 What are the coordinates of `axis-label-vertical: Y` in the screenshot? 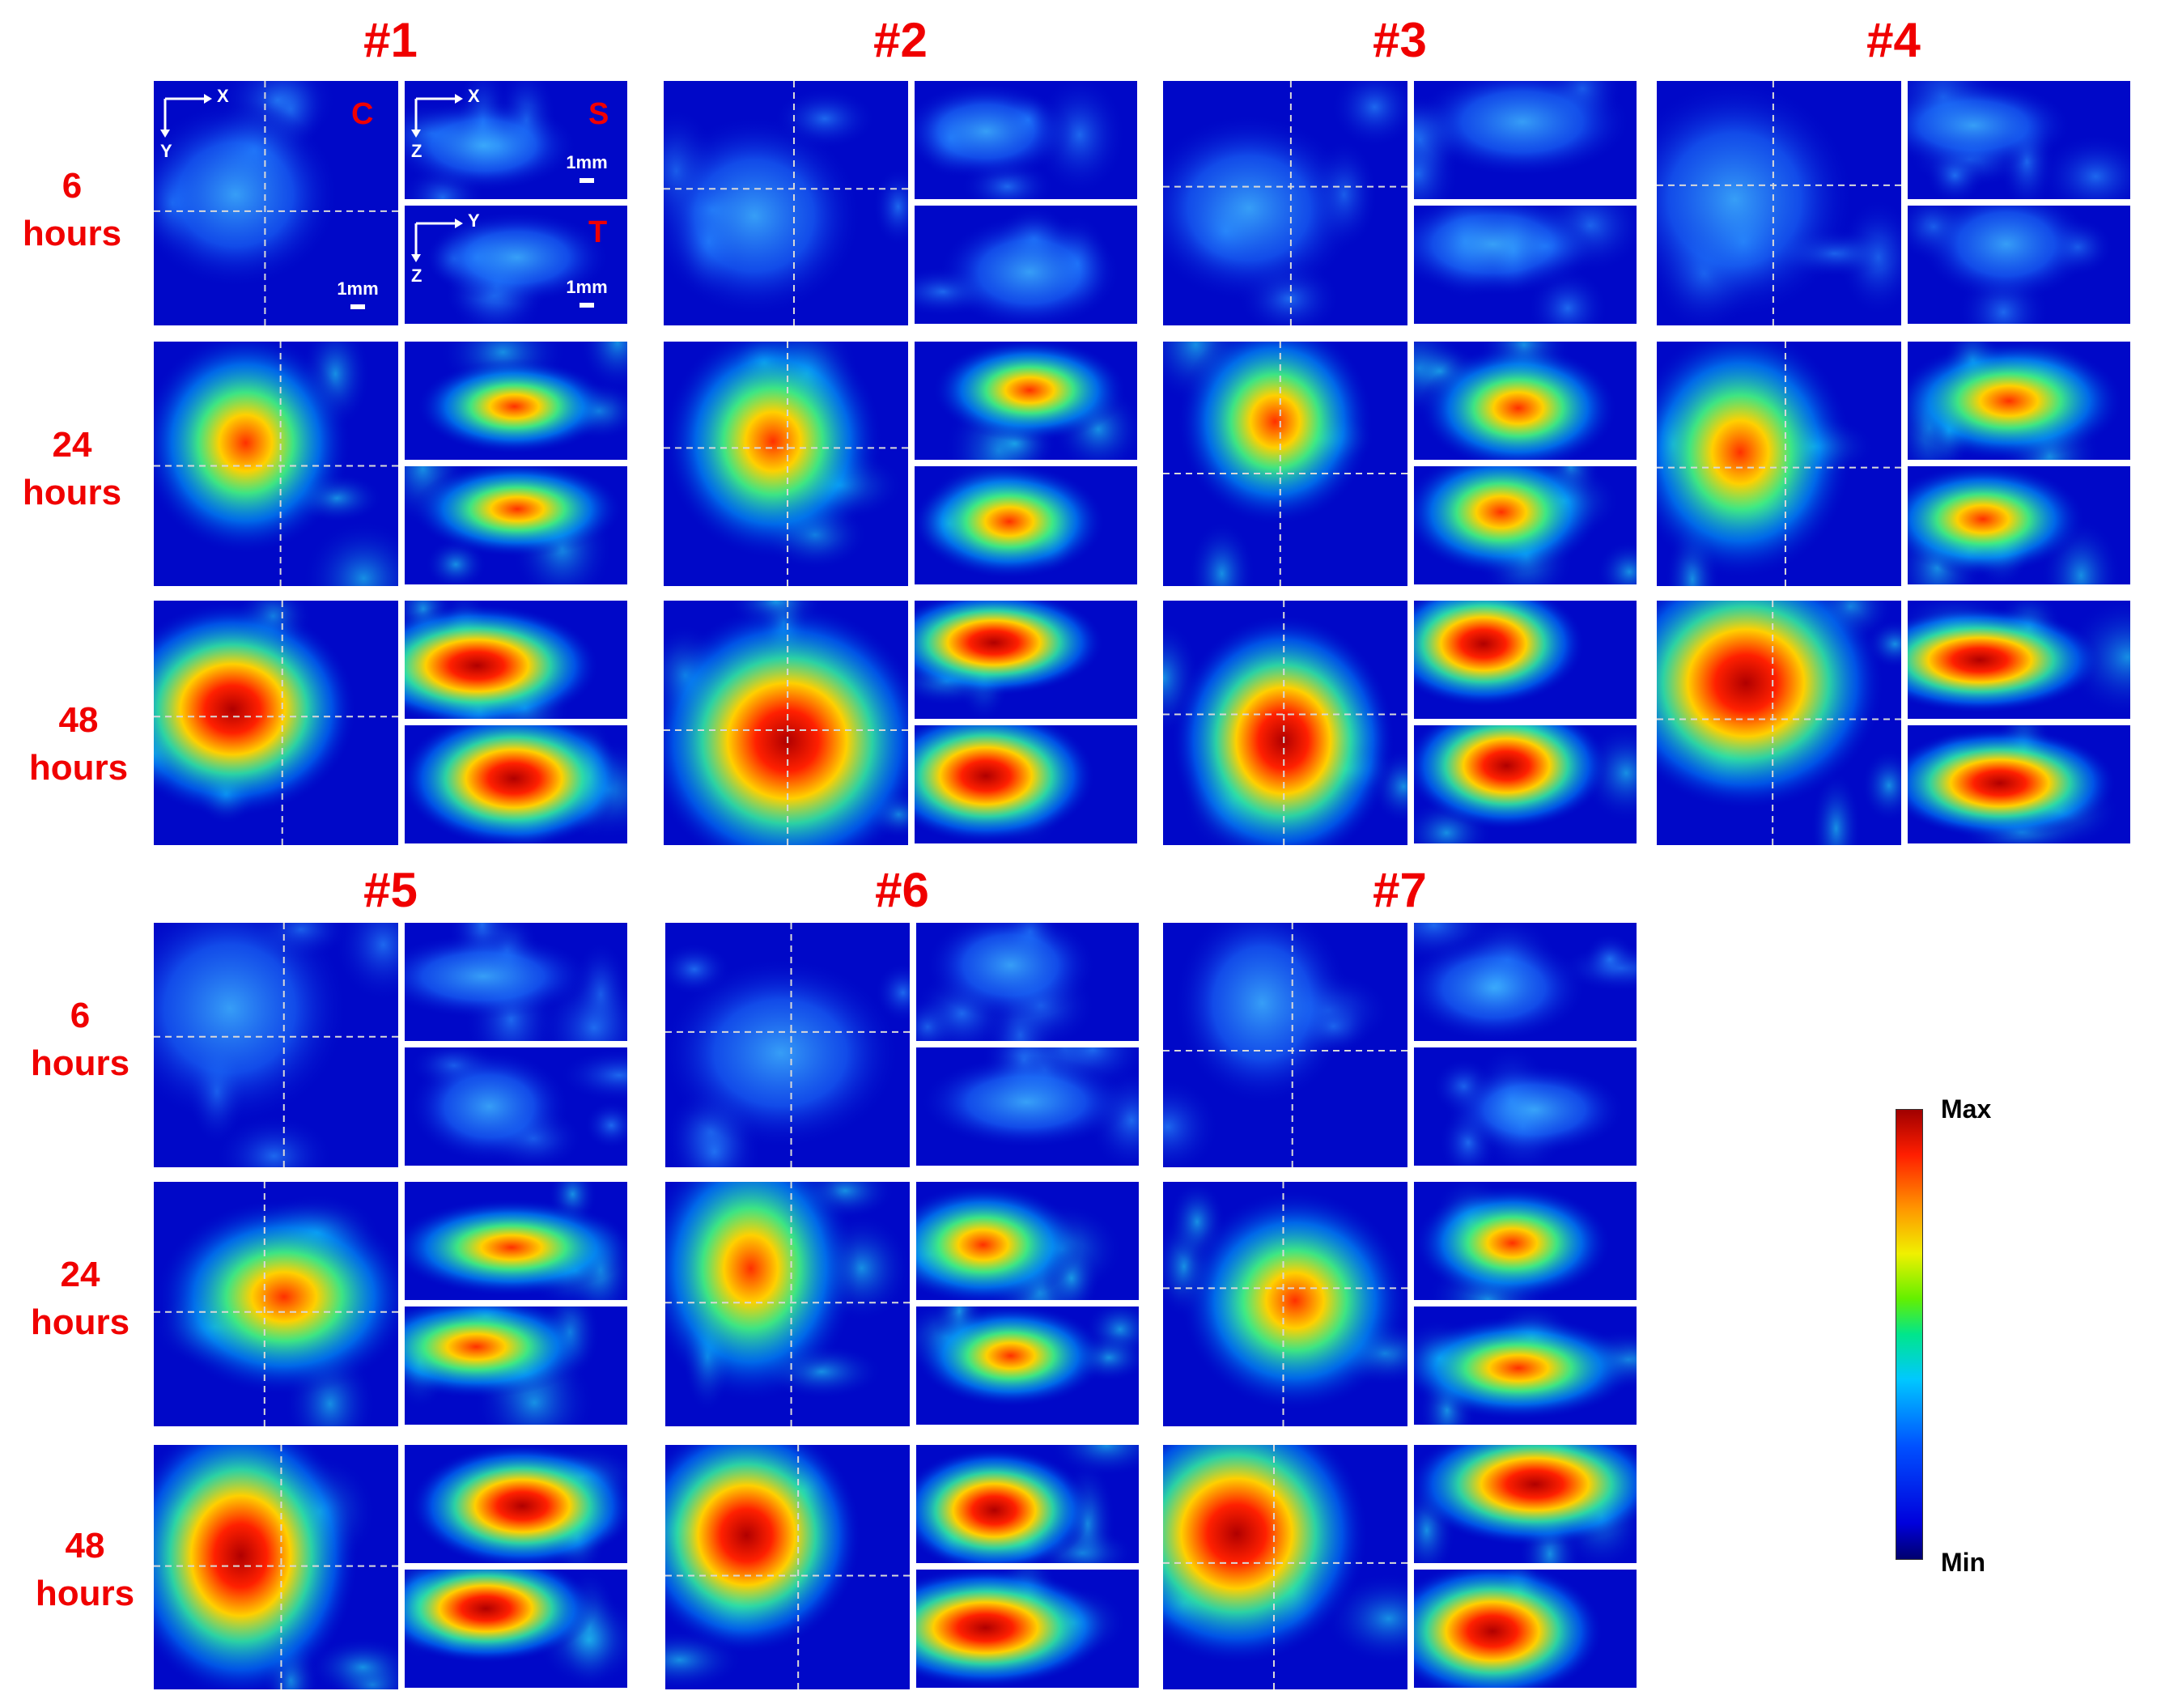 It's located at (166, 151).